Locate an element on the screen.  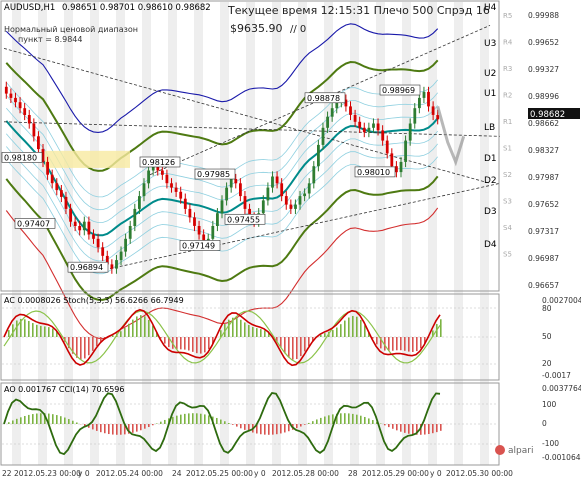
legend-line1: Нормальный ценовой диапазон is located at coordinates (71, 29).